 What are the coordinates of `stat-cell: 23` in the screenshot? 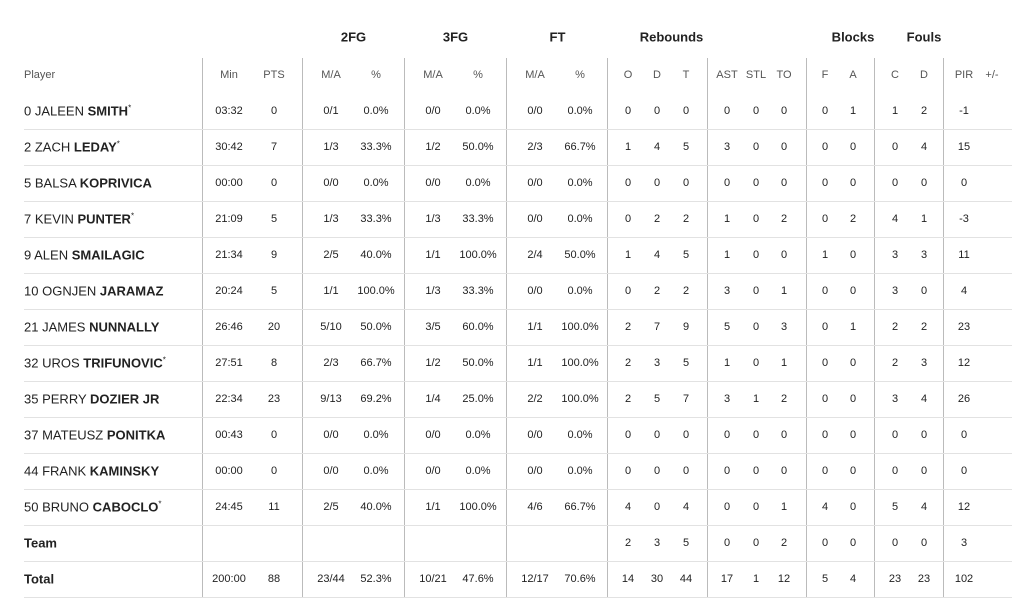 It's located at (964, 327).